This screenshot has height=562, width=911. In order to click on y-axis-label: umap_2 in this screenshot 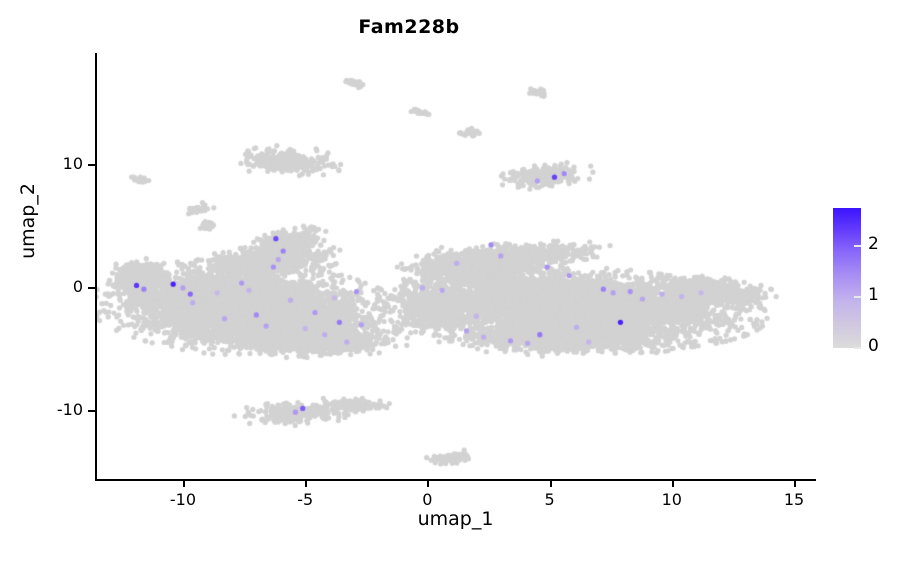, I will do `click(28, 221)`.